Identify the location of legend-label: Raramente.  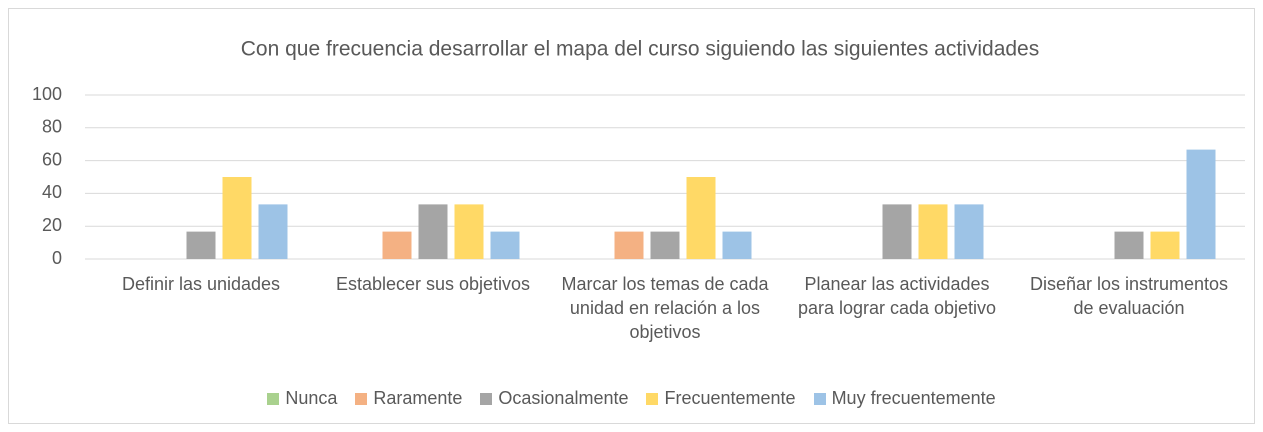
(418, 398).